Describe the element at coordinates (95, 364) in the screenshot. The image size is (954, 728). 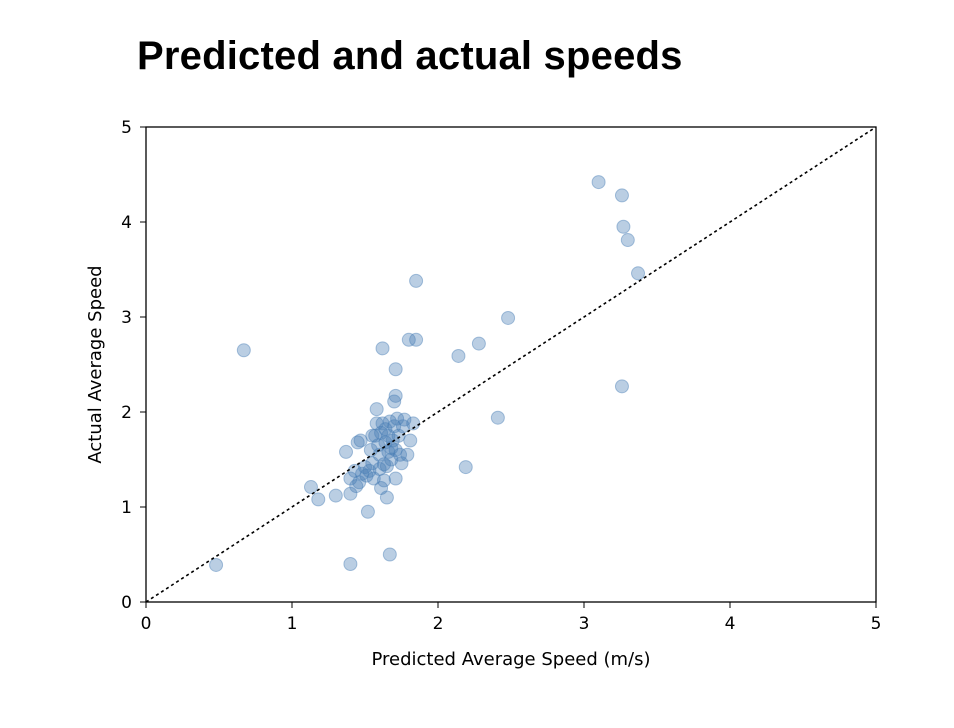
I see `y-axis-label: Actual Average Speed` at that location.